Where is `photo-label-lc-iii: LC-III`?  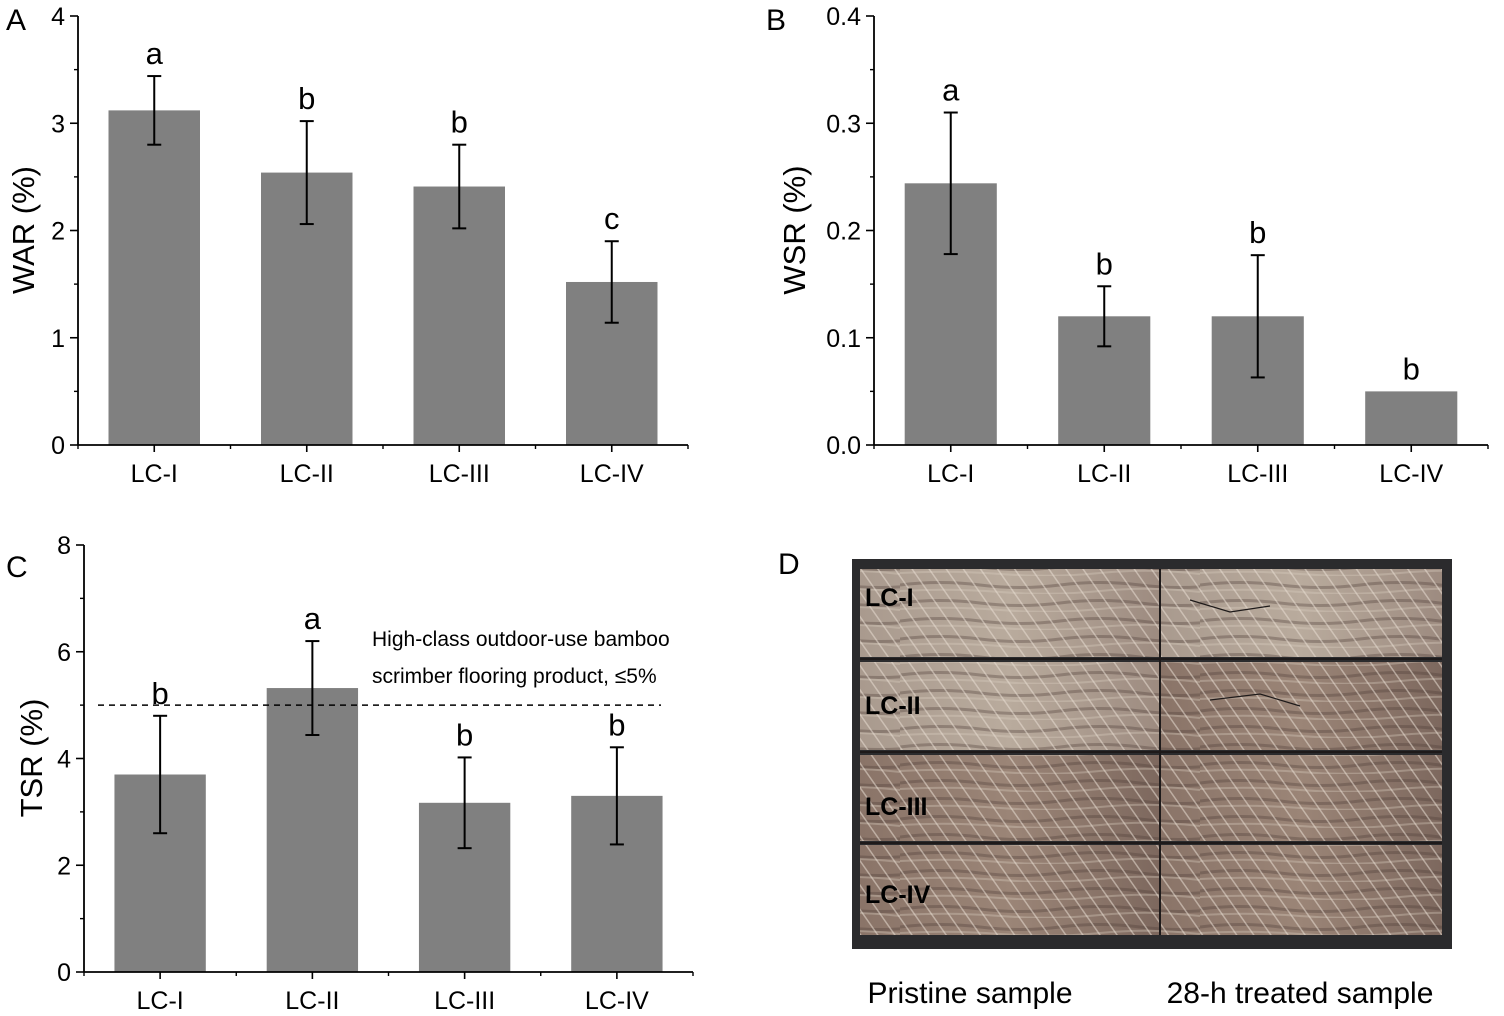 photo-label-lc-iii: LC-III is located at coordinates (896, 807).